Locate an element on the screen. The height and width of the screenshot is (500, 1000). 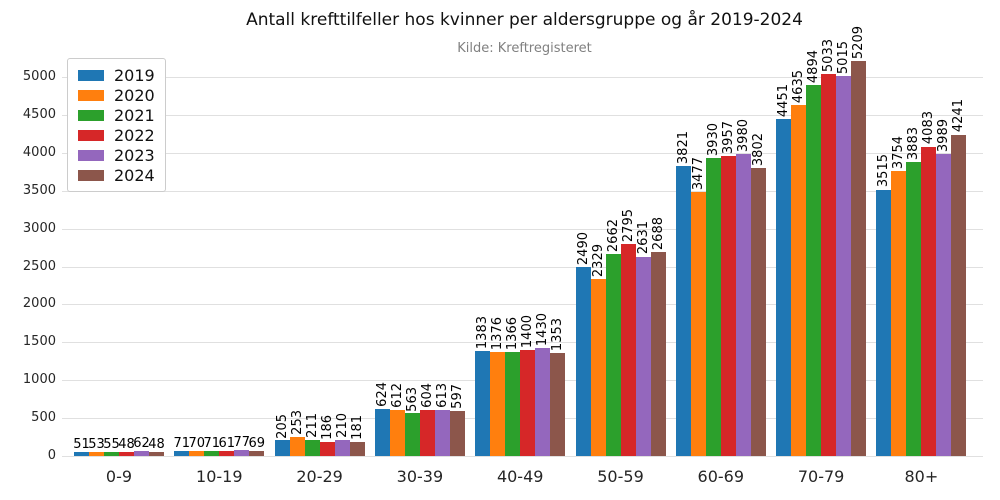
y-tick-label: 0 is located at coordinates (51, 455).